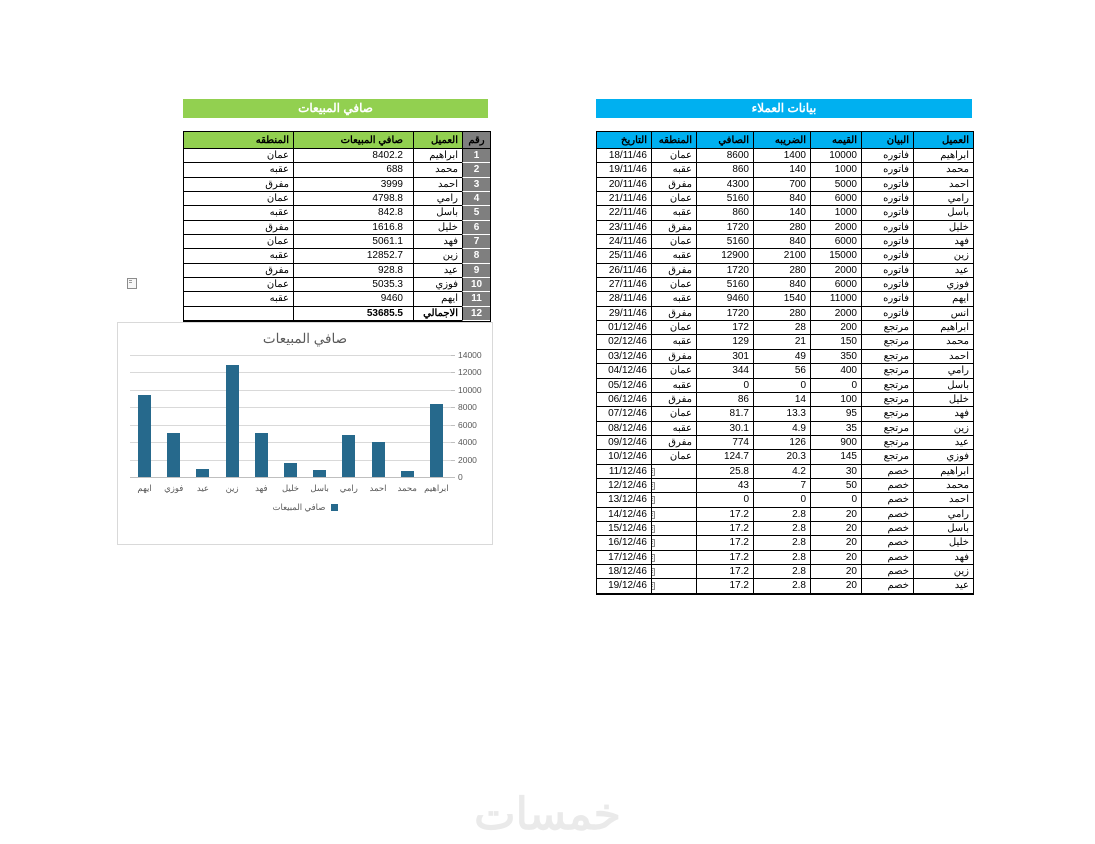  I want to click on cell-tax: 1400, so click(781, 156).